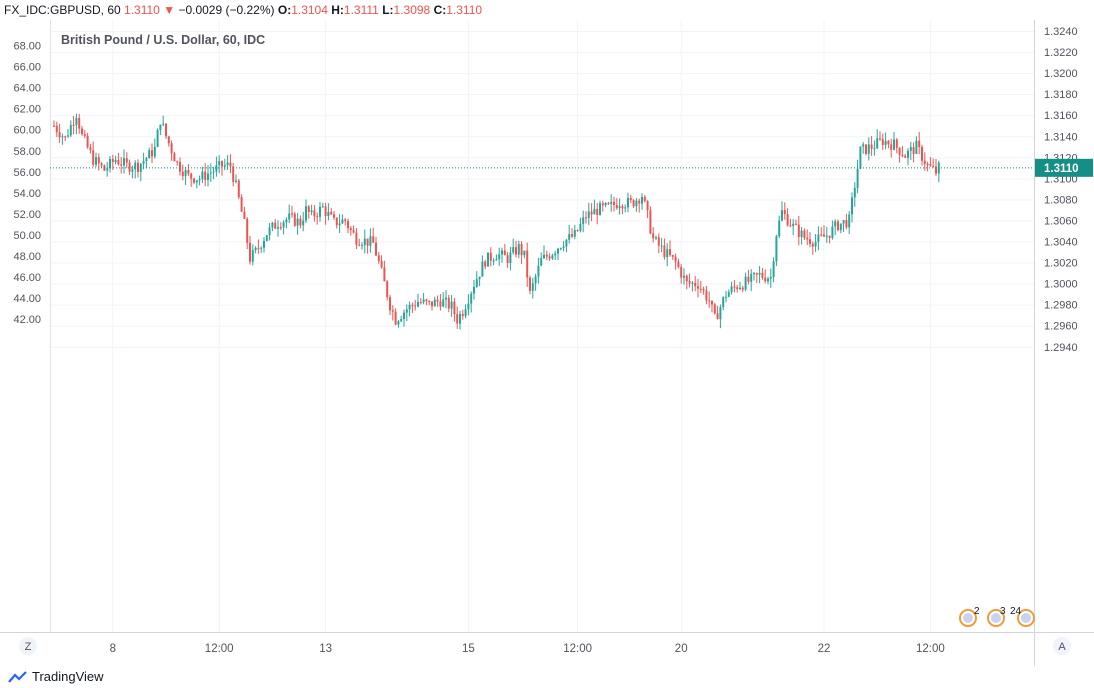 The height and width of the screenshot is (688, 1094). I want to click on right-axis-tick-label: 1.2960, so click(1061, 327).